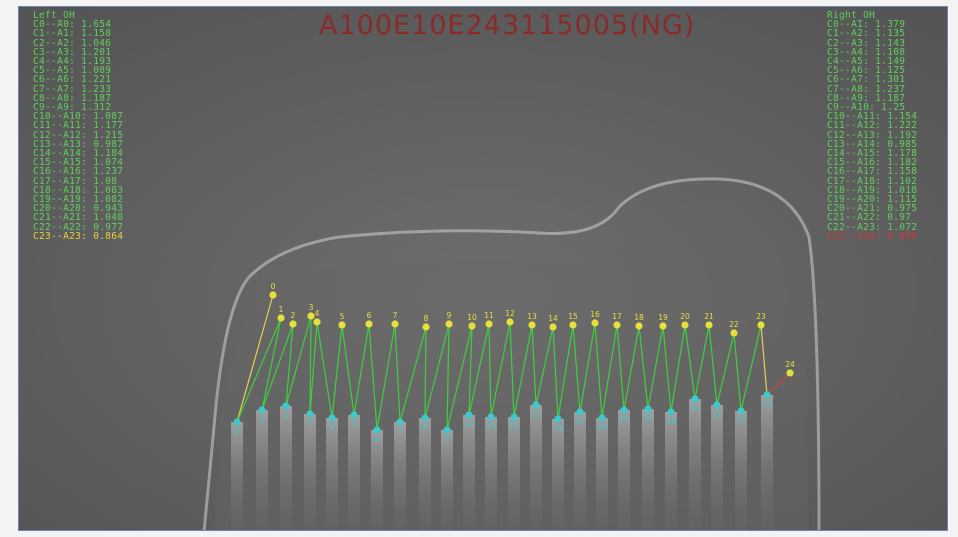  I want to click on right-row: C9--A10: 1.25, so click(866, 108).